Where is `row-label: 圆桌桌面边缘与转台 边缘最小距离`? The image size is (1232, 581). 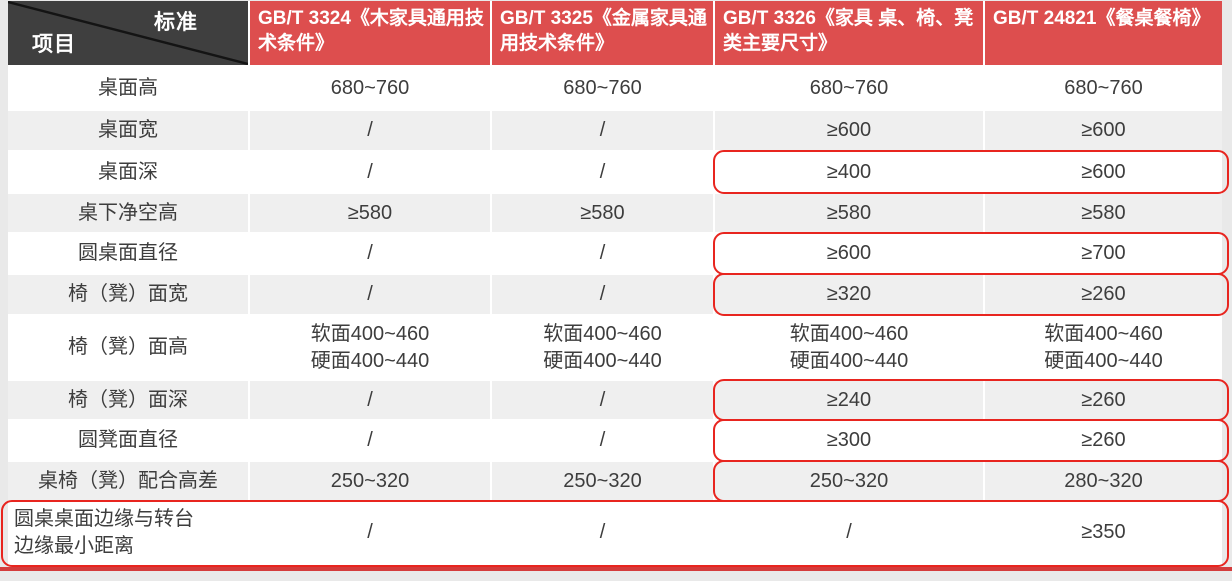
row-label: 圆桌桌面边缘与转台 边缘最小距离 is located at coordinates (128, 532).